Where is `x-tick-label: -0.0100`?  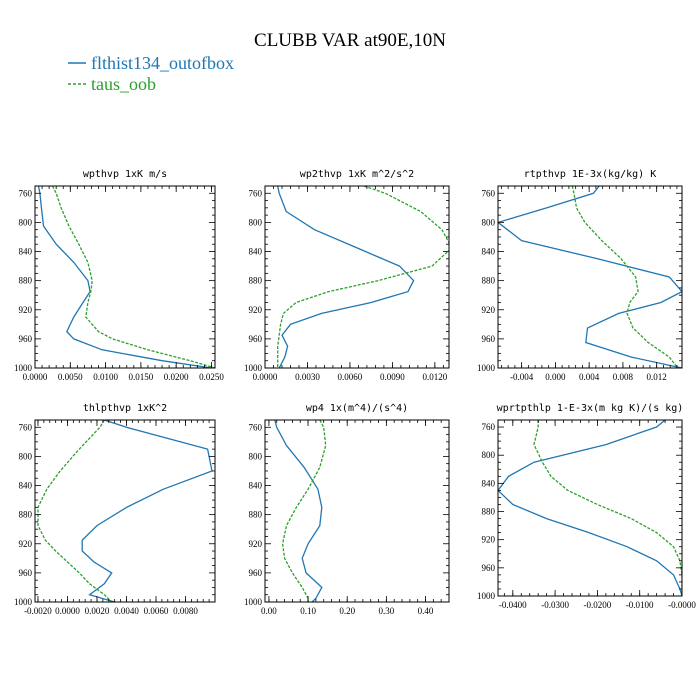
x-tick-label: -0.0100 is located at coordinates (640, 605).